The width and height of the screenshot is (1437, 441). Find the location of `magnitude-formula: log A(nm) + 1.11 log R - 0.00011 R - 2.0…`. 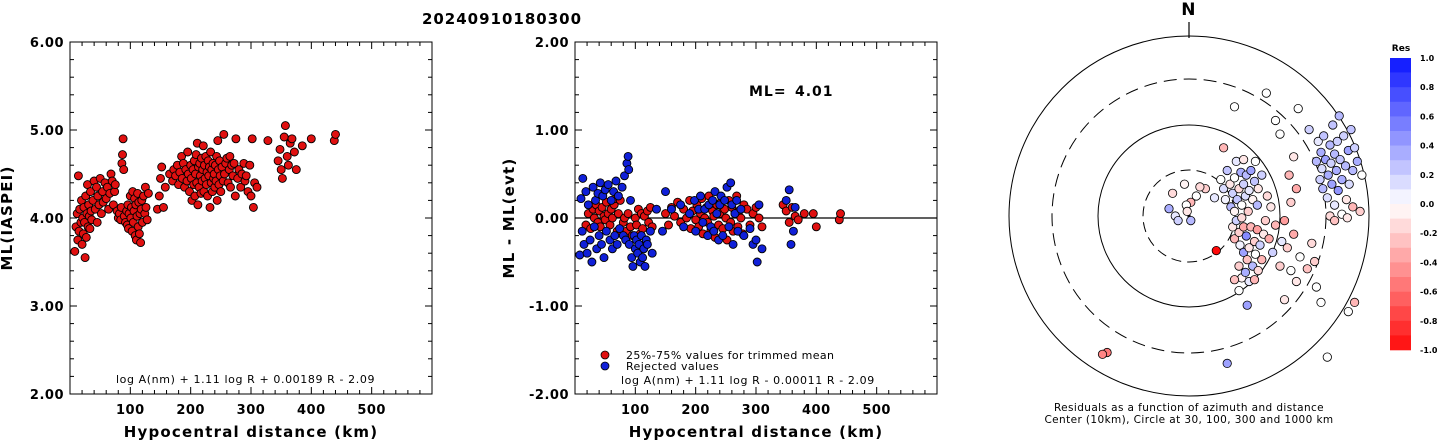

magnitude-formula: log A(nm) + 1.11 log R - 0.00011 R - 2.0… is located at coordinates (748, 380).